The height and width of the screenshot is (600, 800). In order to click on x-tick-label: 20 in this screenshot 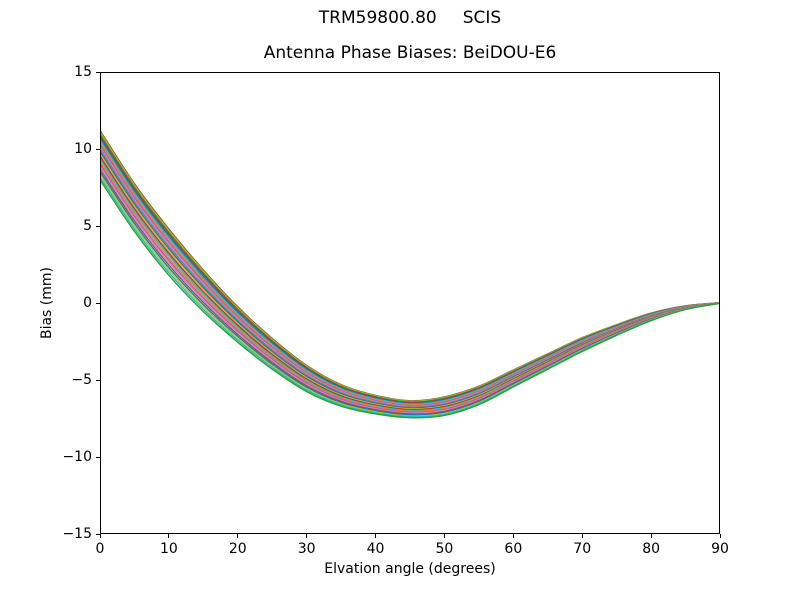, I will do `click(237, 549)`.